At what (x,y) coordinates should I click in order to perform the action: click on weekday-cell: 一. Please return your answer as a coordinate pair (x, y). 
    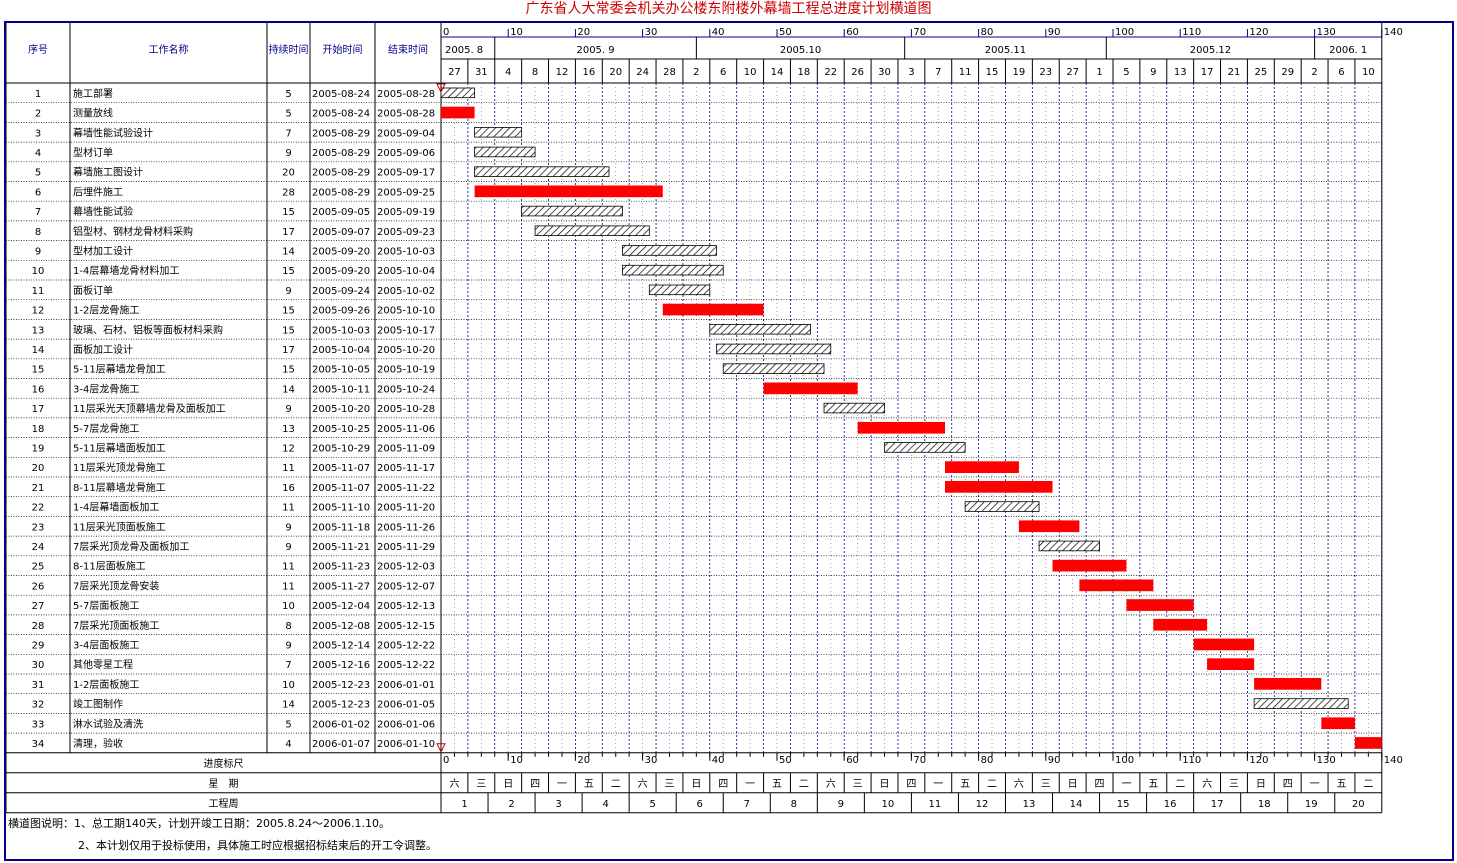
    Looking at the image, I should click on (938, 784).